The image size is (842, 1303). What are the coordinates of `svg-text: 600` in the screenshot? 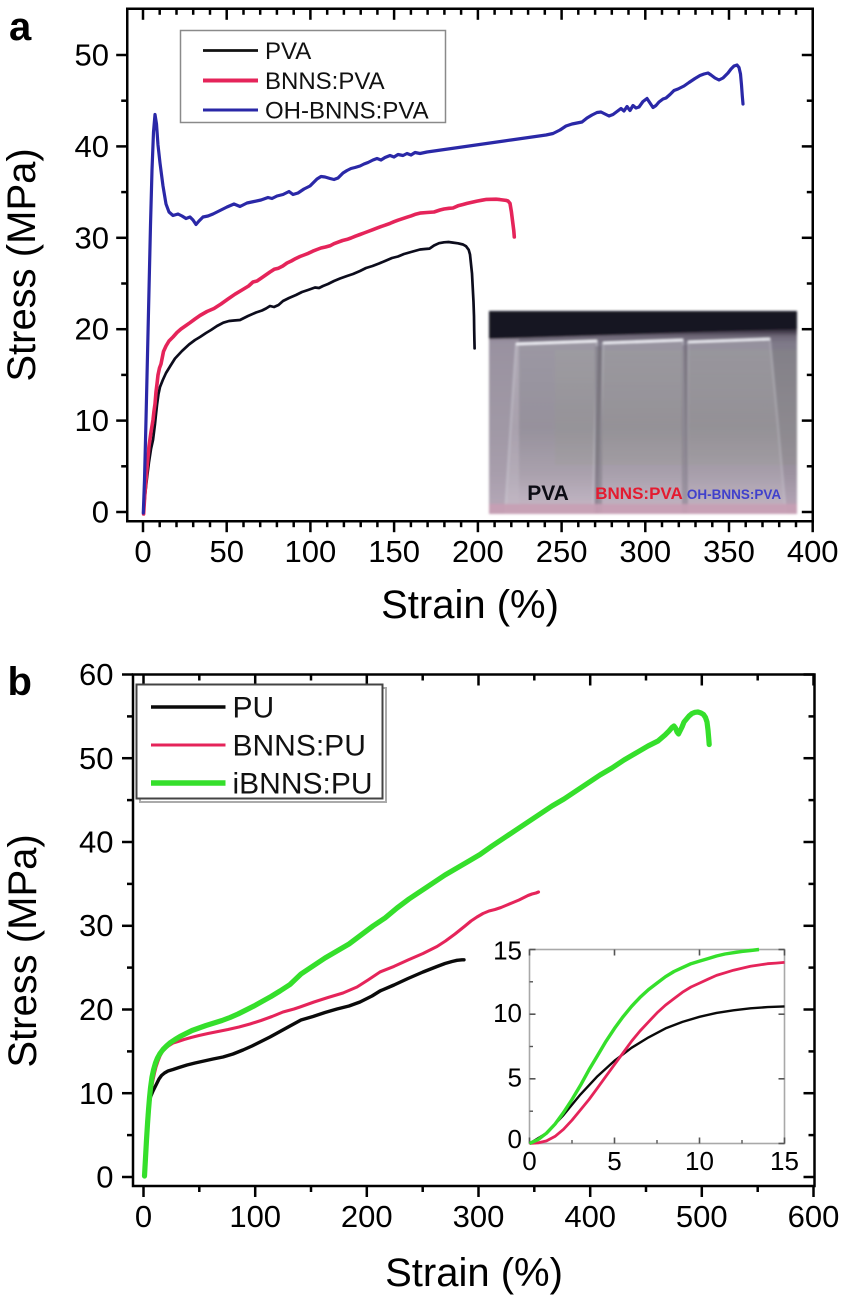 It's located at (814, 1216).